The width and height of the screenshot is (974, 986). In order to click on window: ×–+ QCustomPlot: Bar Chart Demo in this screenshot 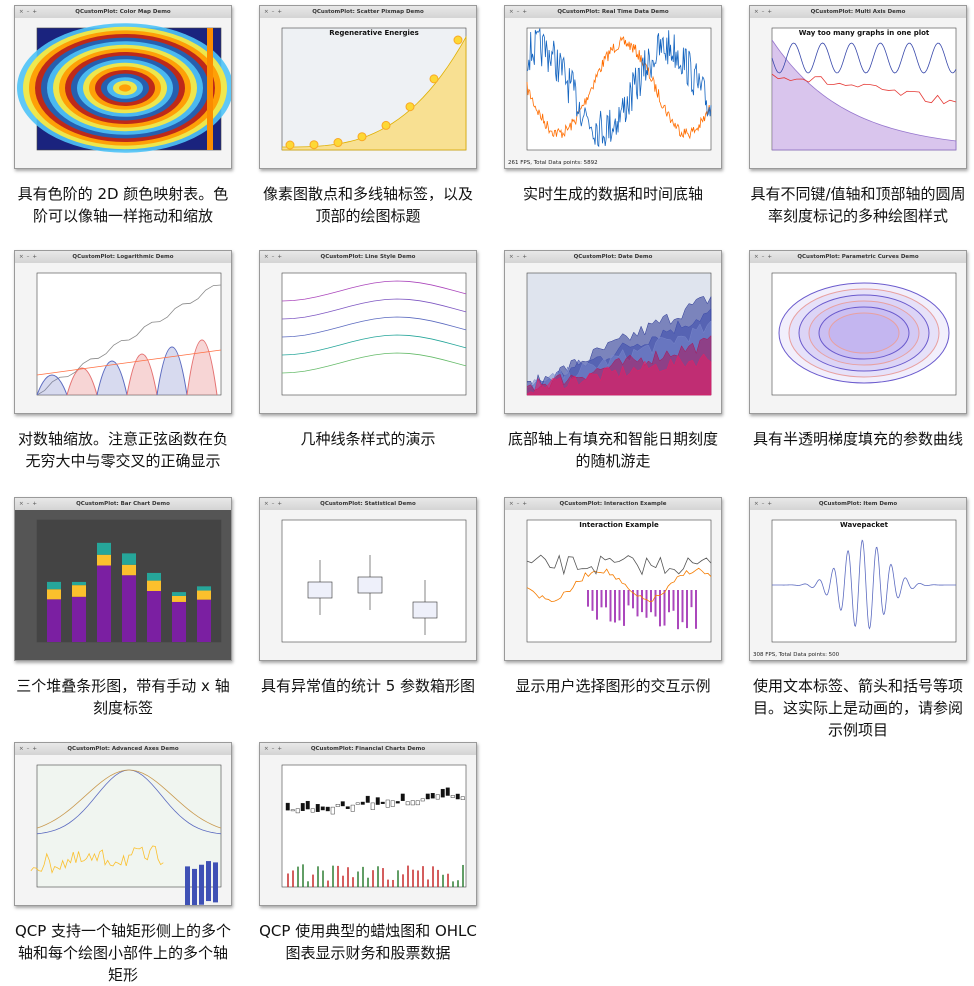, I will do `click(123, 579)`.